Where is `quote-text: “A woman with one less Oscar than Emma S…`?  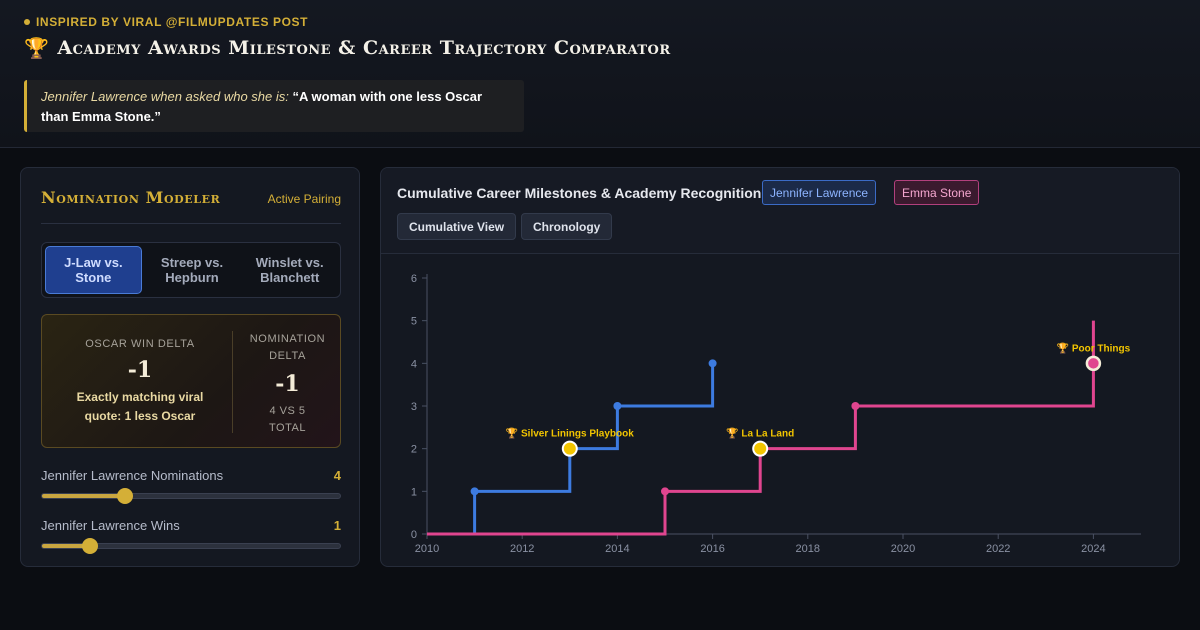
quote-text: “A woman with one less Oscar than Emma S… is located at coordinates (262, 106).